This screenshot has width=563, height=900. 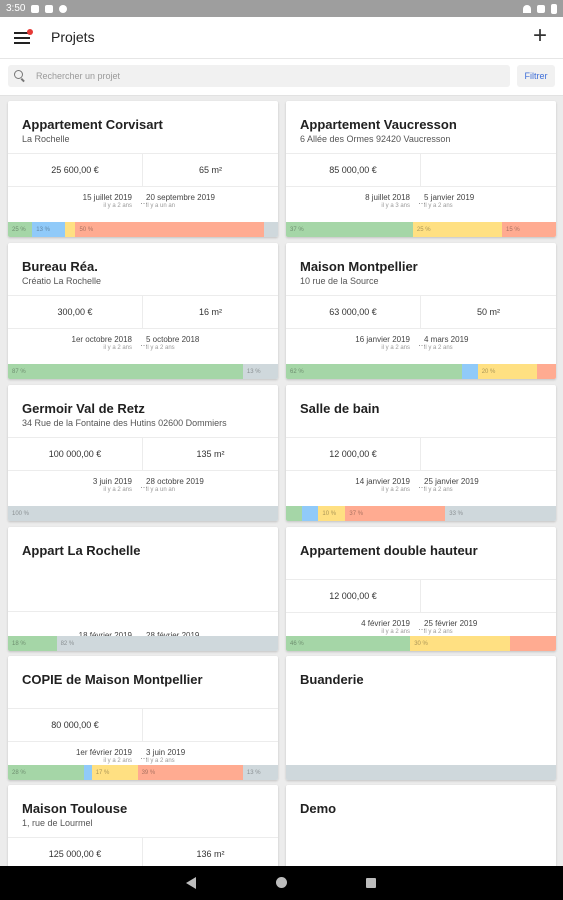 What do you see at coordinates (143, 595) in the screenshot?
I see `project-metrics` at bounding box center [143, 595].